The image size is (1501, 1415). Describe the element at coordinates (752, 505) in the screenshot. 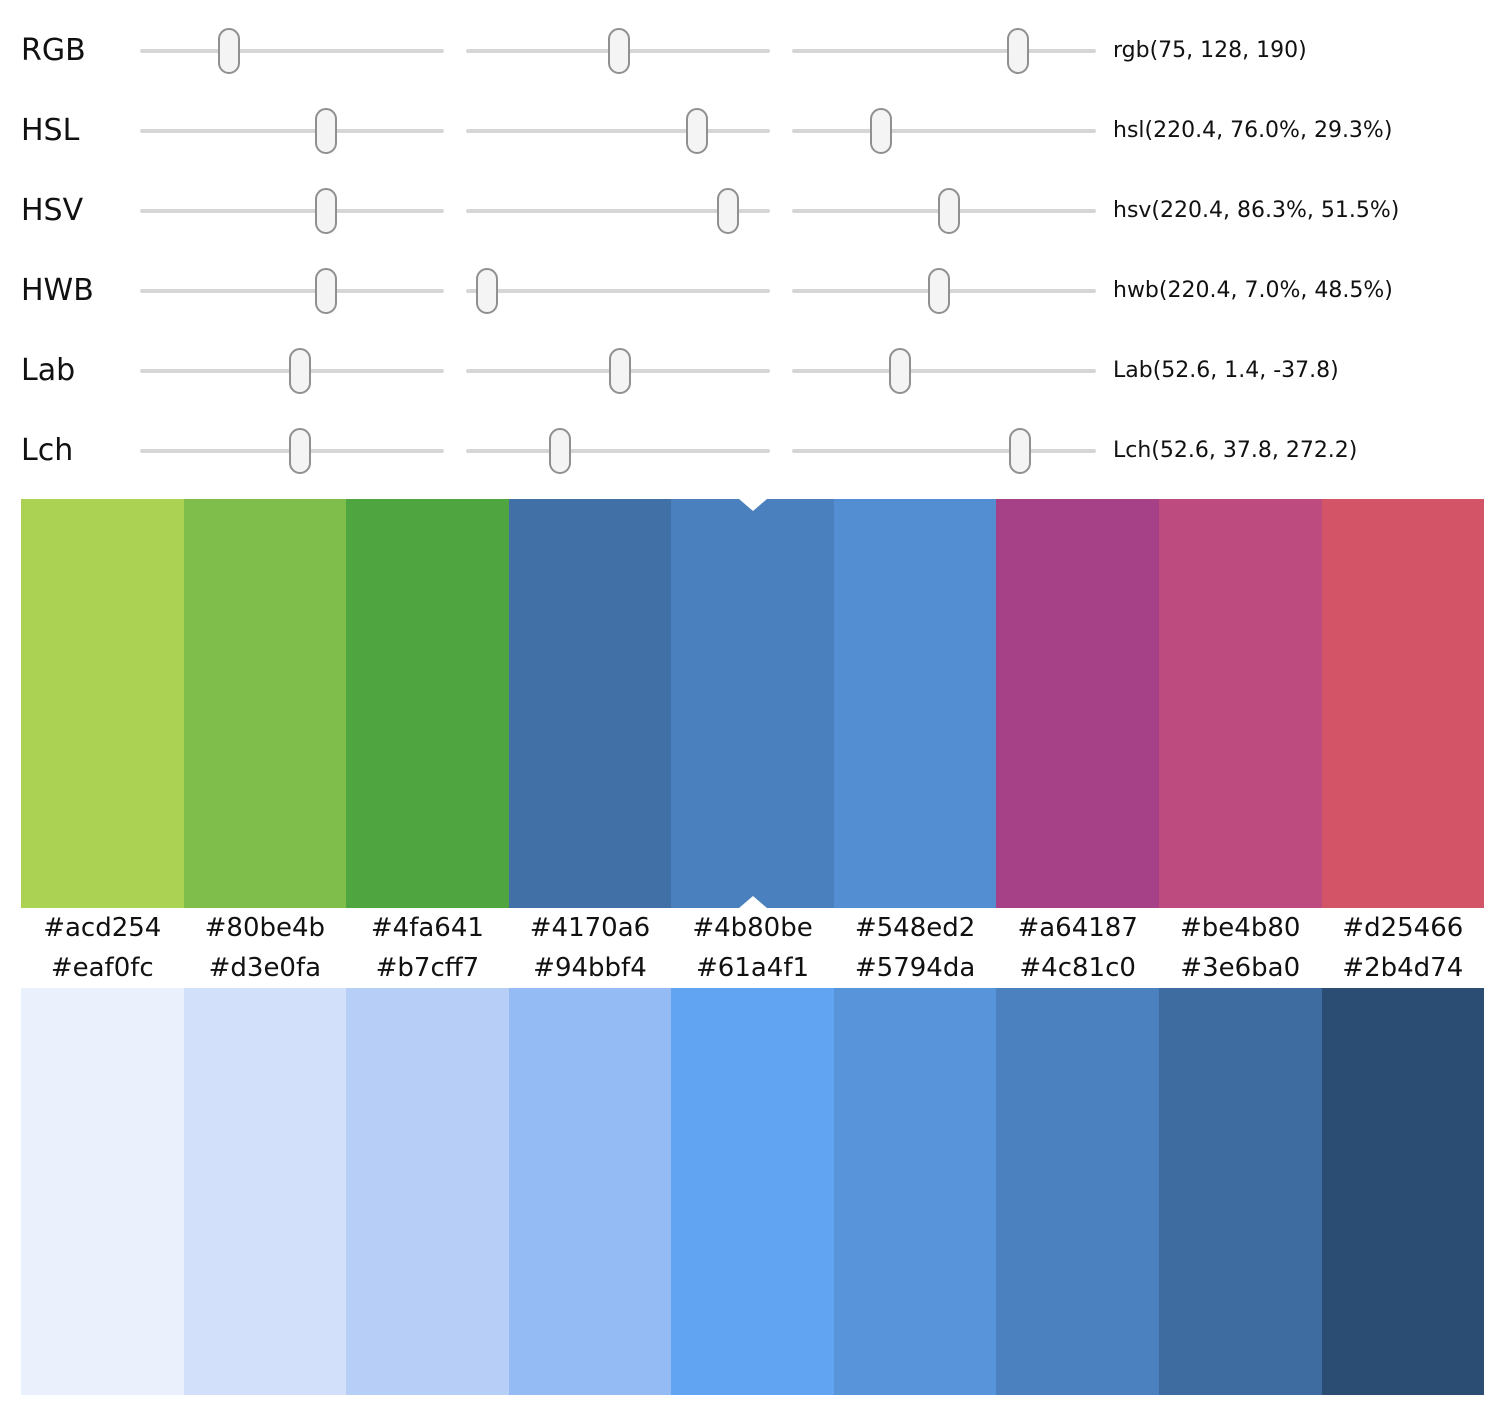

I see `selection-notch-top-icon` at that location.